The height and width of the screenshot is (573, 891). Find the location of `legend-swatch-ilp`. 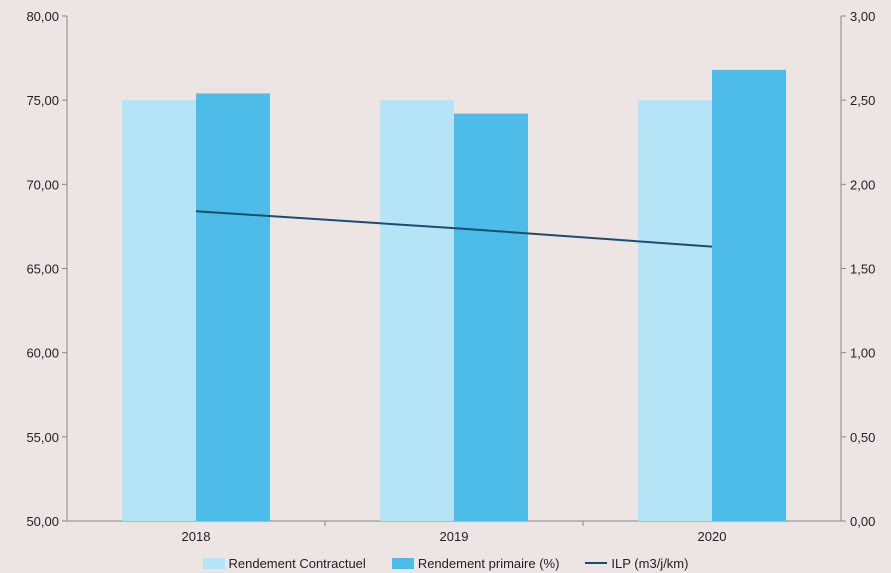

legend-swatch-ilp is located at coordinates (596, 563).